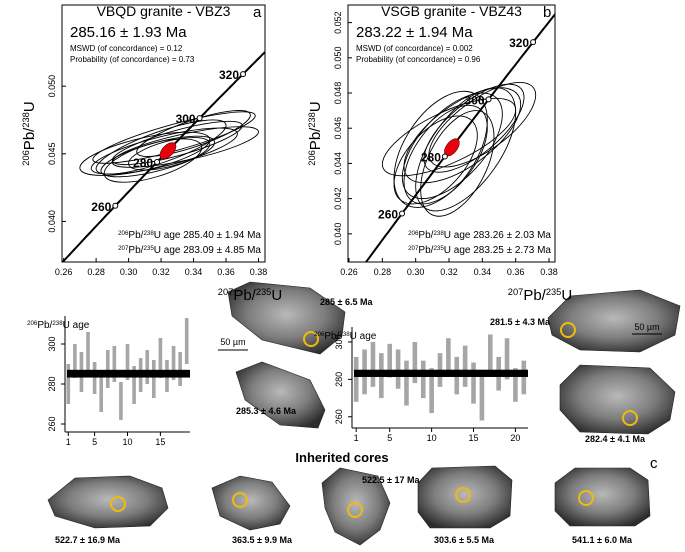 Image resolution: width=685 pixels, height=552 pixels. Describe the element at coordinates (547, 12) in the screenshot. I see `panel-letter: b` at that location.